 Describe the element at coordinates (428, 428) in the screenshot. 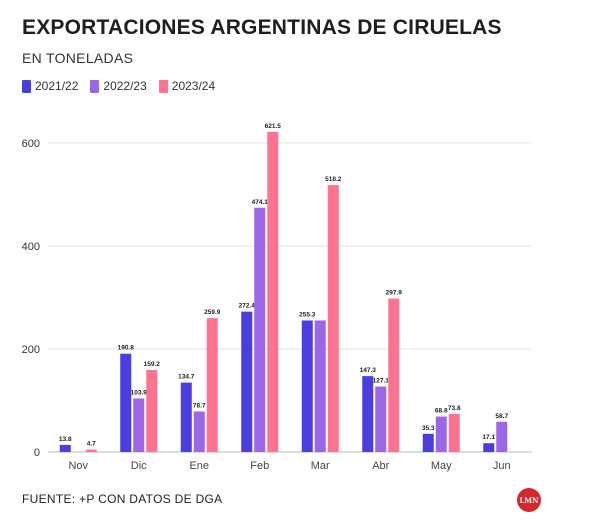

I see `data-label: 35.3` at that location.